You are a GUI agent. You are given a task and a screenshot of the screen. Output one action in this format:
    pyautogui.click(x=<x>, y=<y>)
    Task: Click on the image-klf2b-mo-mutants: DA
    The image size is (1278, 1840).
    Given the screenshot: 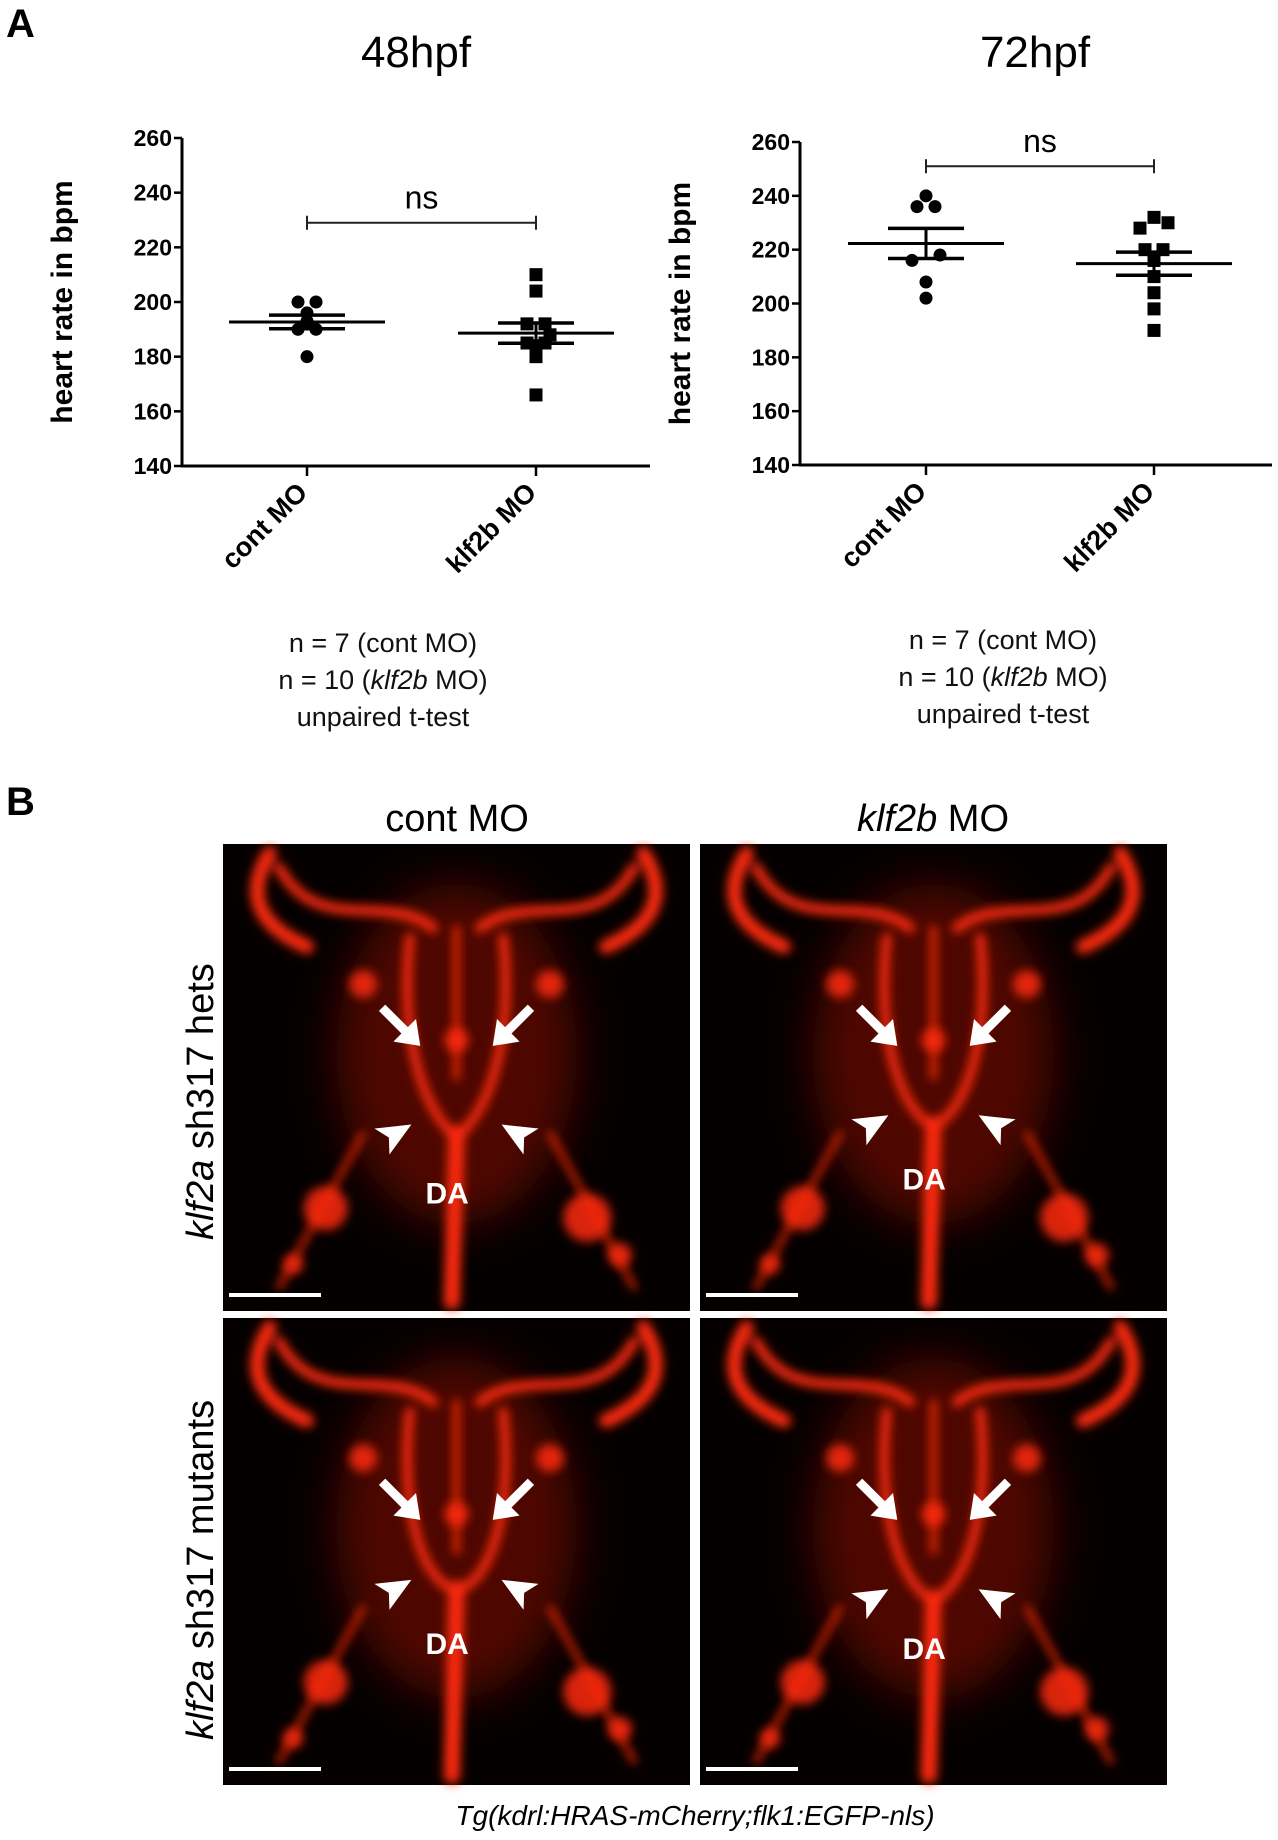 What is the action you would take?
    pyautogui.click(x=933, y=1551)
    